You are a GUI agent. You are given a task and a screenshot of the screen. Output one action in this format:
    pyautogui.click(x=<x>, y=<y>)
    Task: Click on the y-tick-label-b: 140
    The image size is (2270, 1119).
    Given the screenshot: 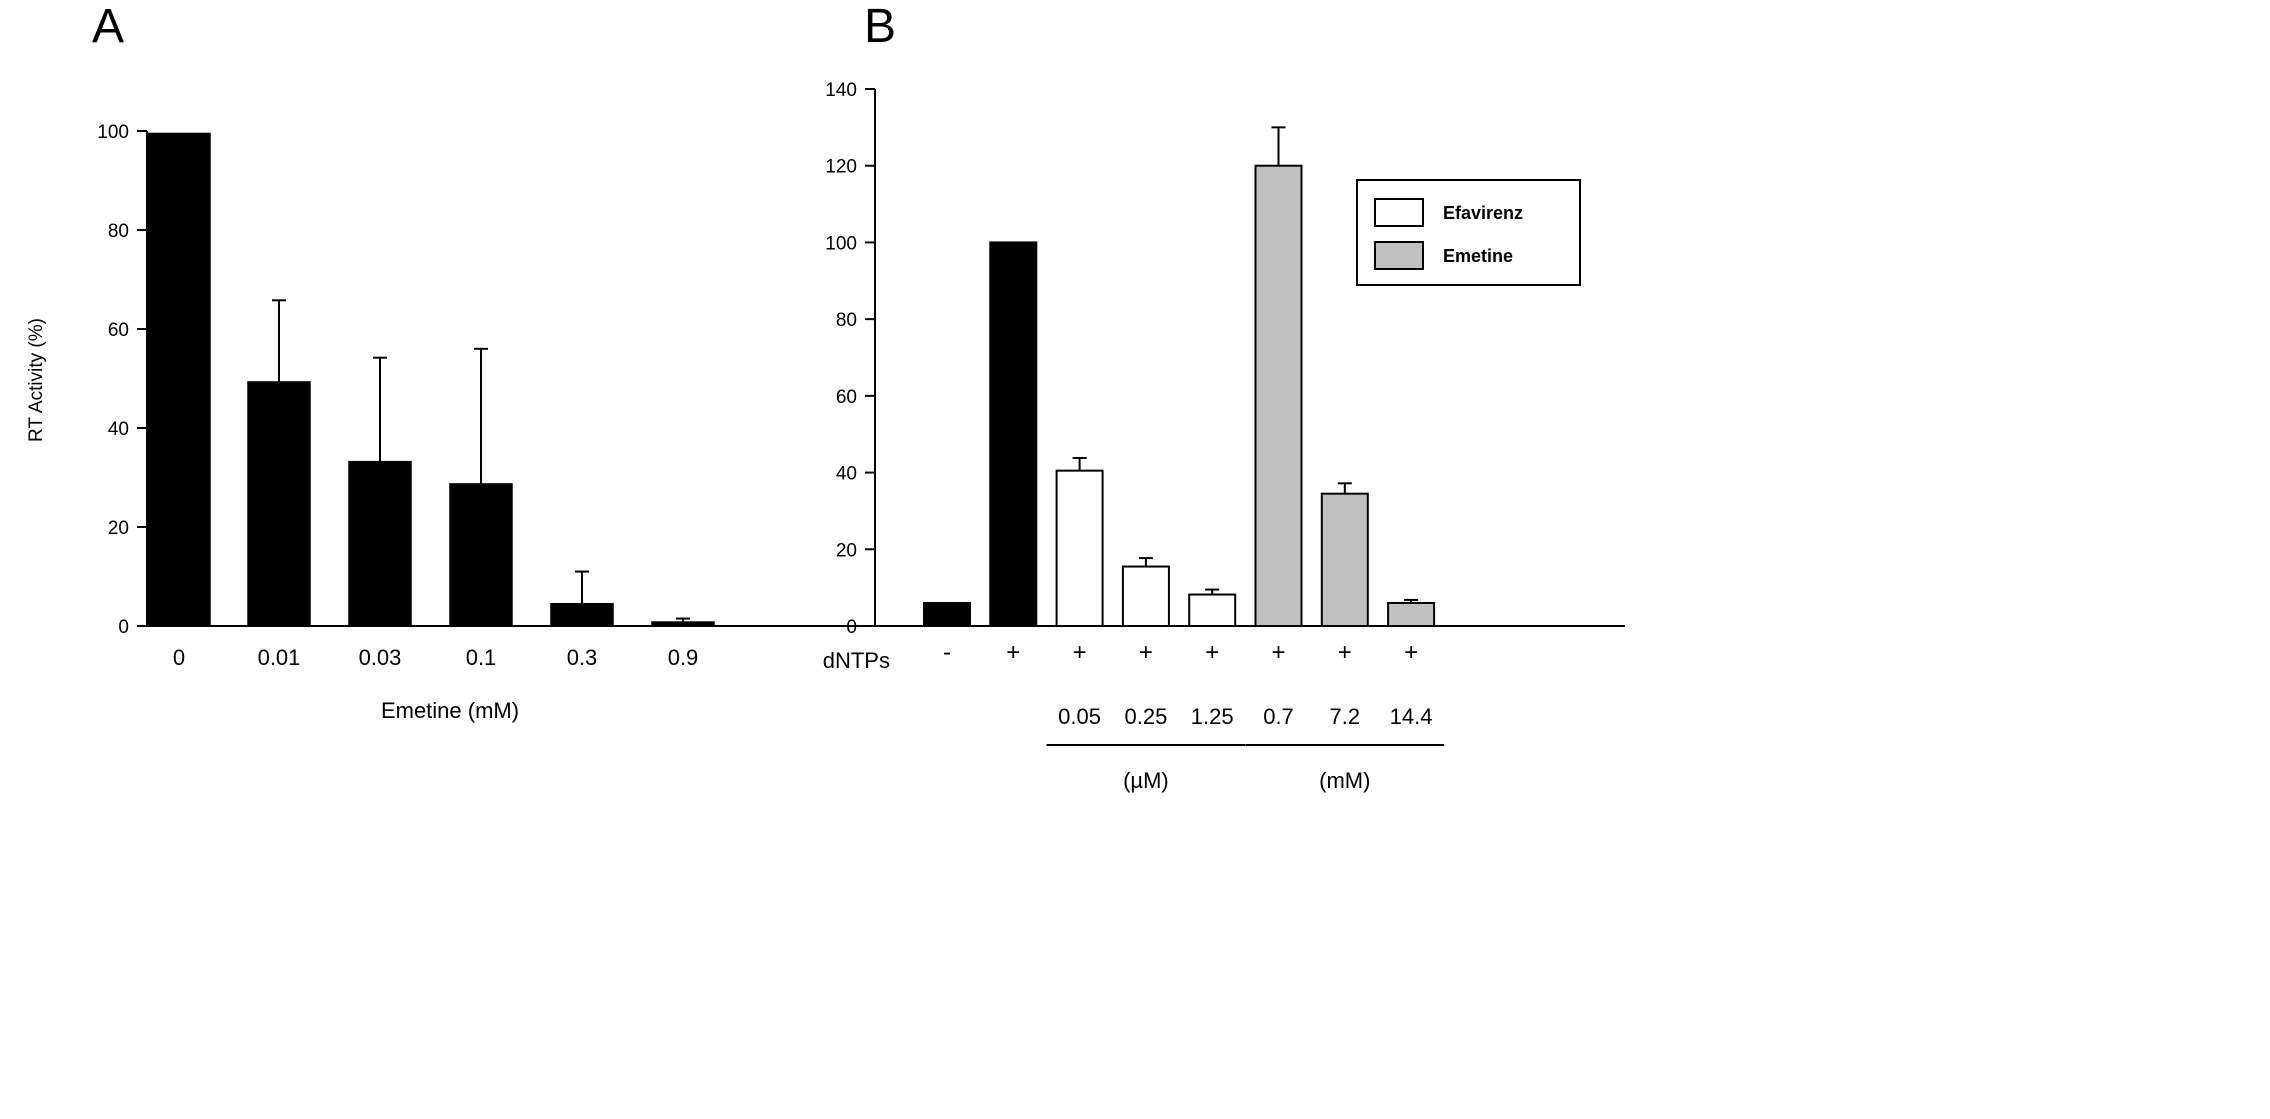 What is the action you would take?
    pyautogui.click(x=841, y=90)
    